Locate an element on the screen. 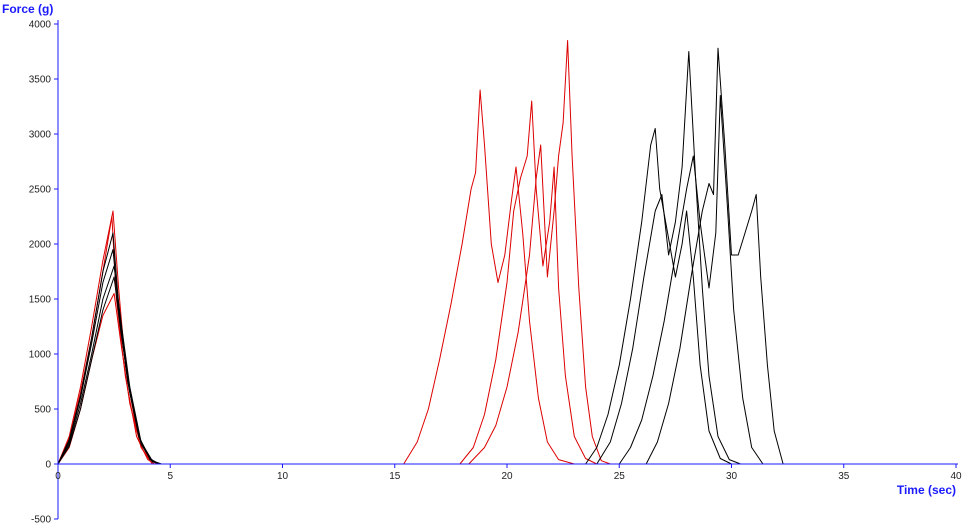 This screenshot has width=979, height=524. y-tick-label: 500 is located at coordinates (42, 410).